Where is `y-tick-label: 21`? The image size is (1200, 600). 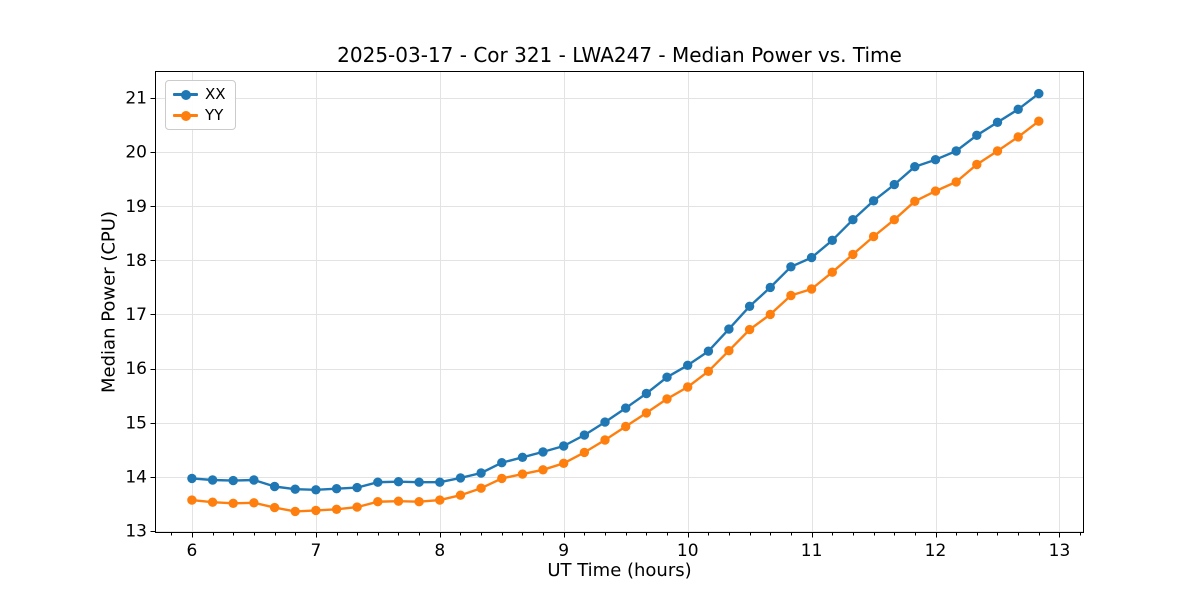
y-tick-label: 21 is located at coordinates (136, 99).